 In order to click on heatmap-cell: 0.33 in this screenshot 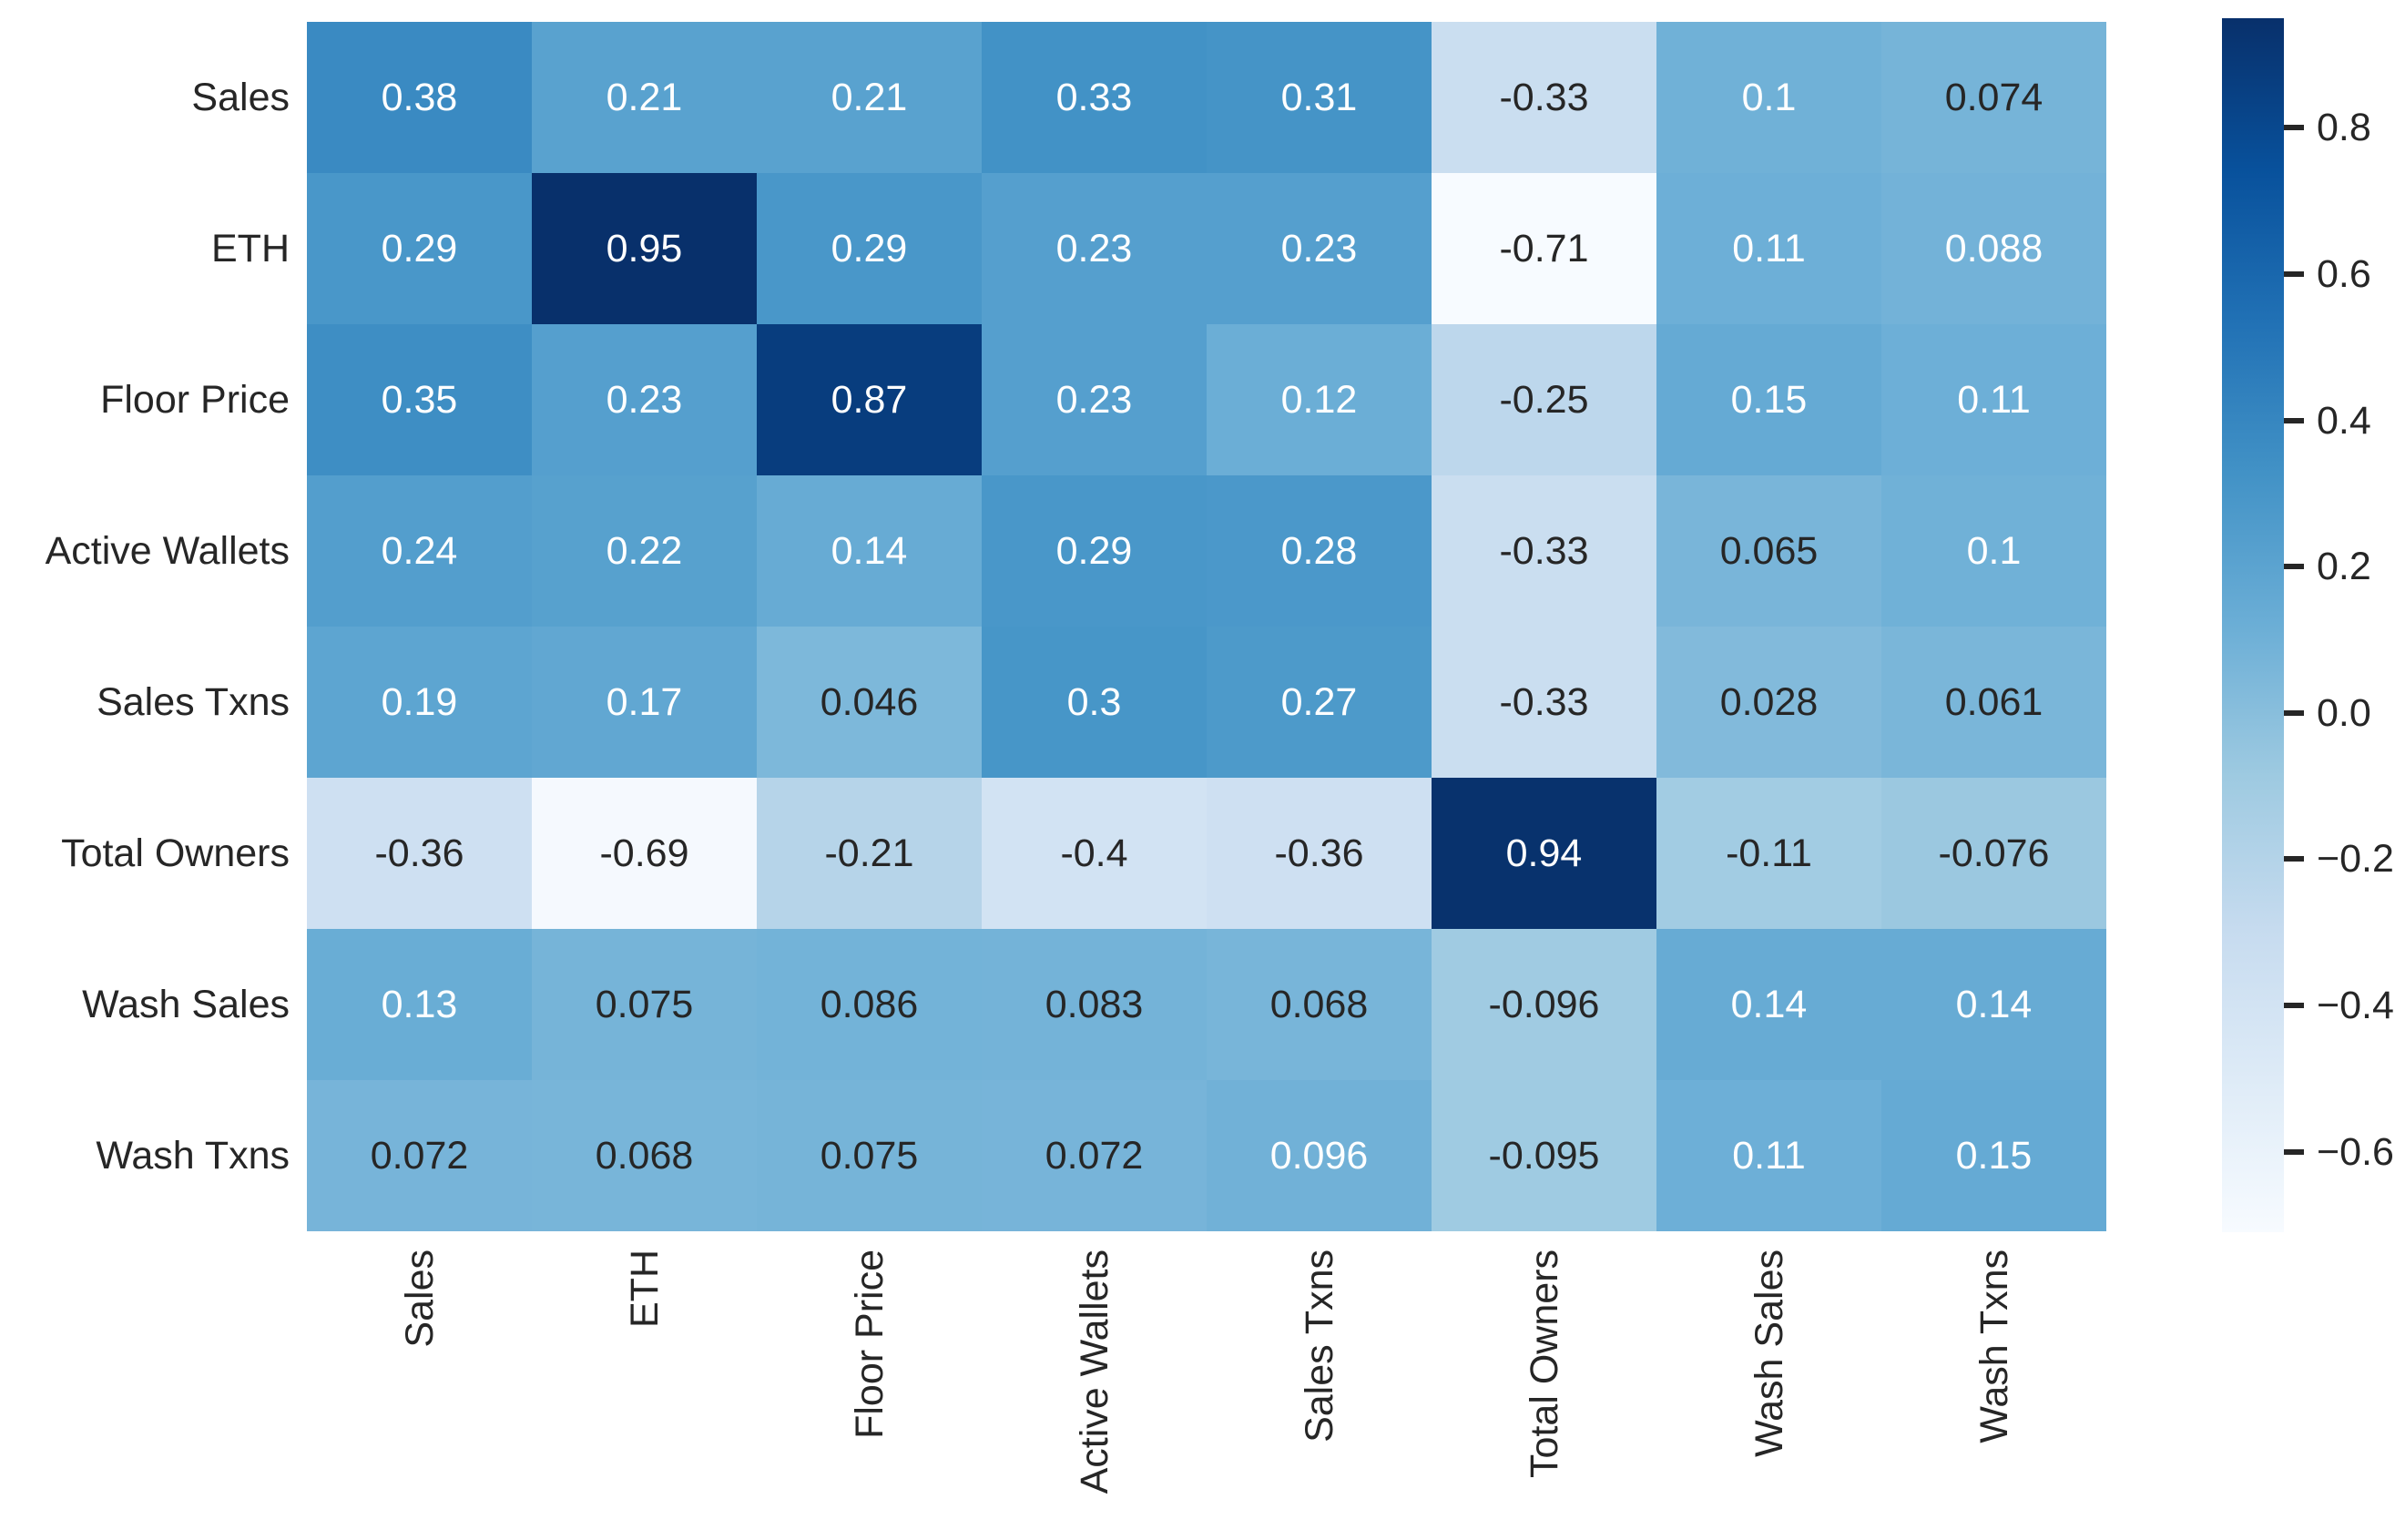, I will do `click(1094, 97)`.